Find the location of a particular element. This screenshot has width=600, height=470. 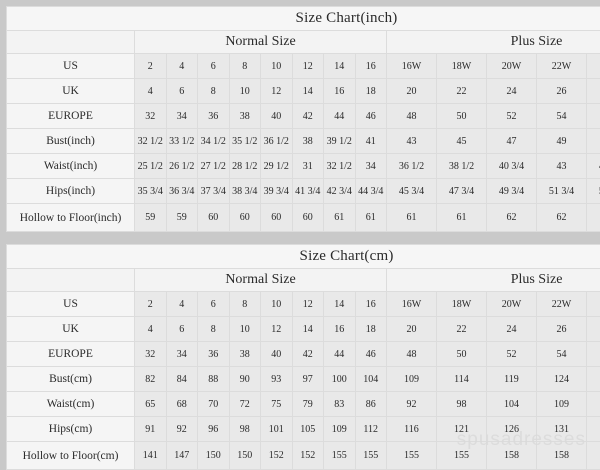

cell: 28 1/2 is located at coordinates (245, 166).